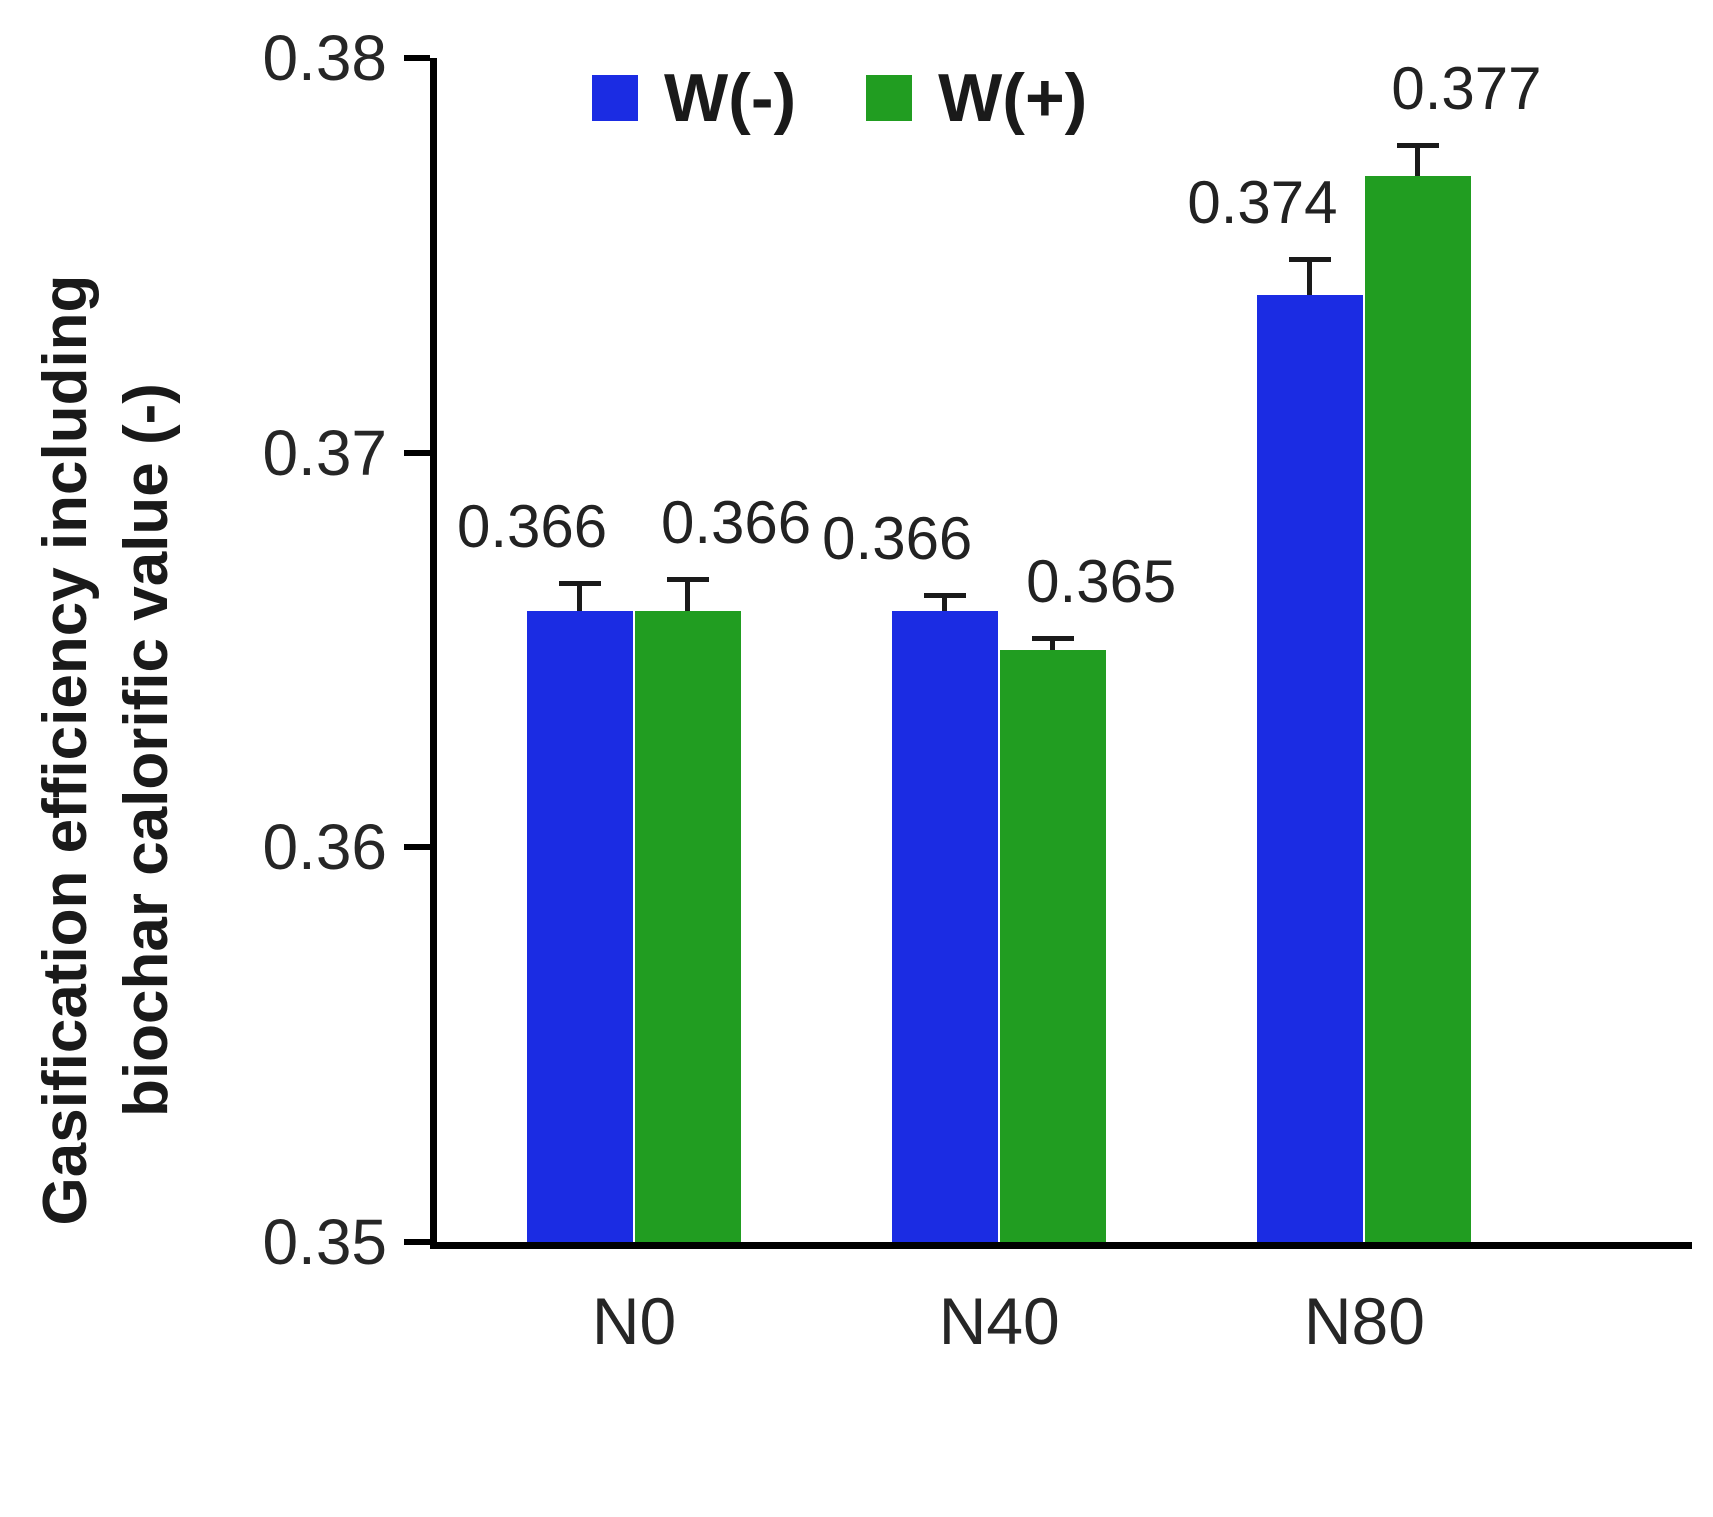 This screenshot has width=1713, height=1517. I want to click on legend-swatch-w-plus, so click(889, 98).